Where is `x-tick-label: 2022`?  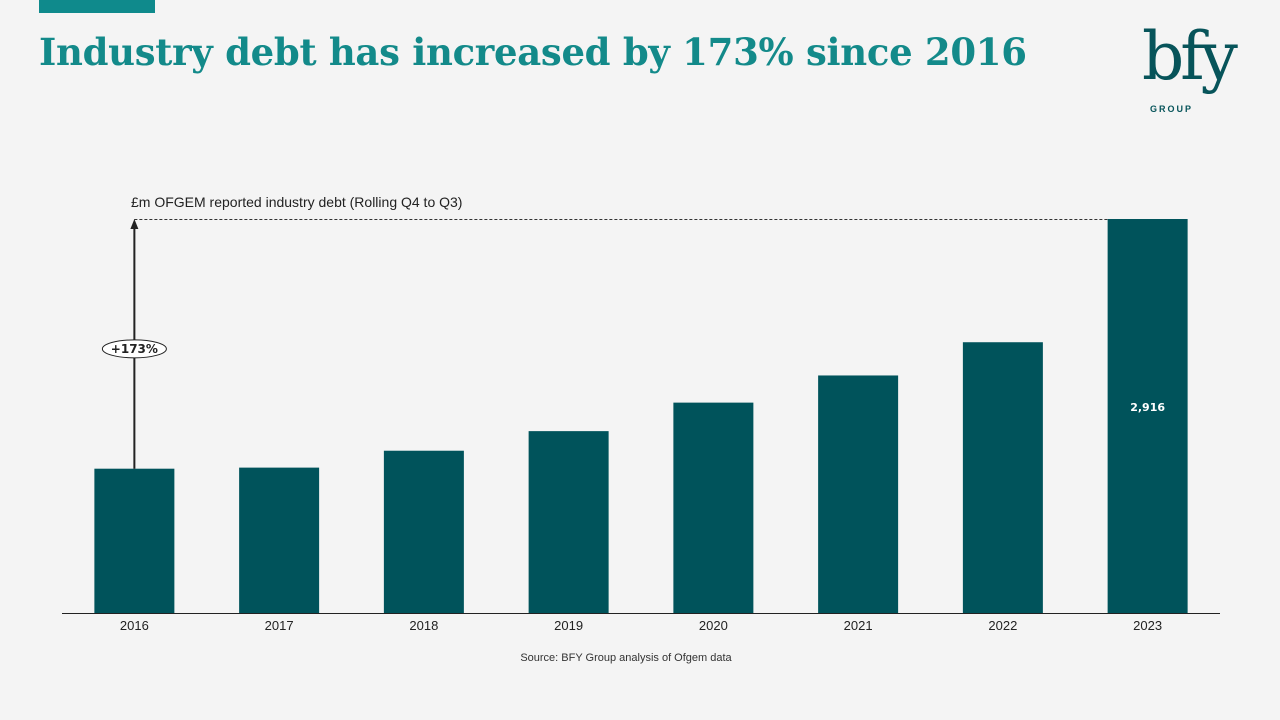 x-tick-label: 2022 is located at coordinates (1002, 625).